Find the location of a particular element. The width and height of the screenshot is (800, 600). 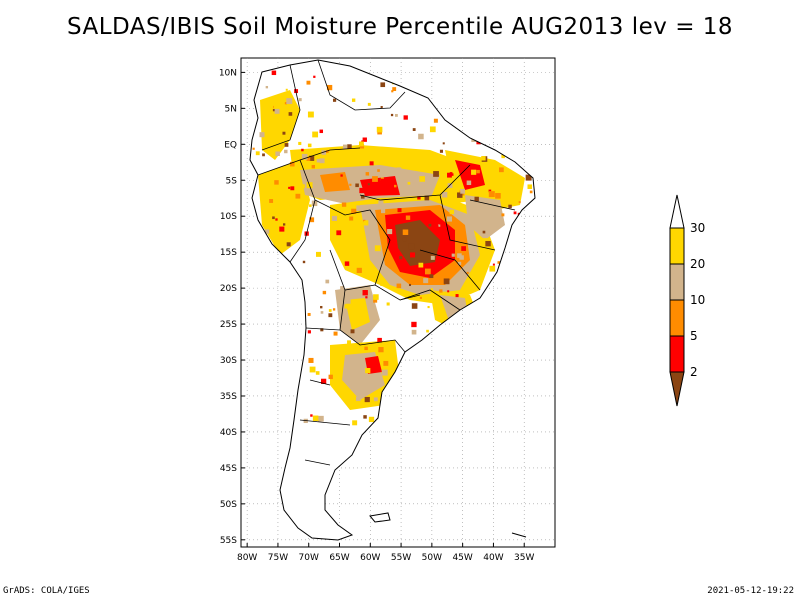

lat-label: 20S is located at coordinates (228, 289).